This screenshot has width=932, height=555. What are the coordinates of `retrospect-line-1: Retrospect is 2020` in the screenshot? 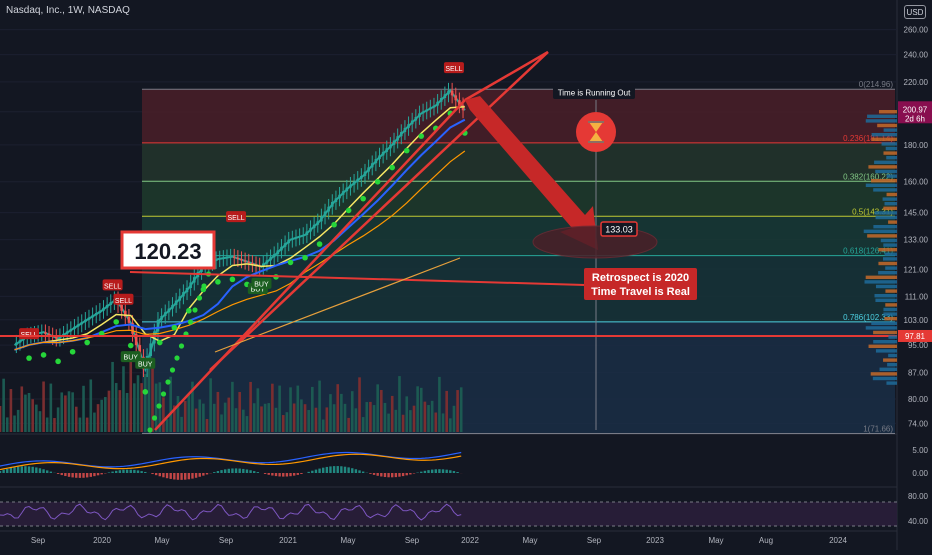 It's located at (640, 278).